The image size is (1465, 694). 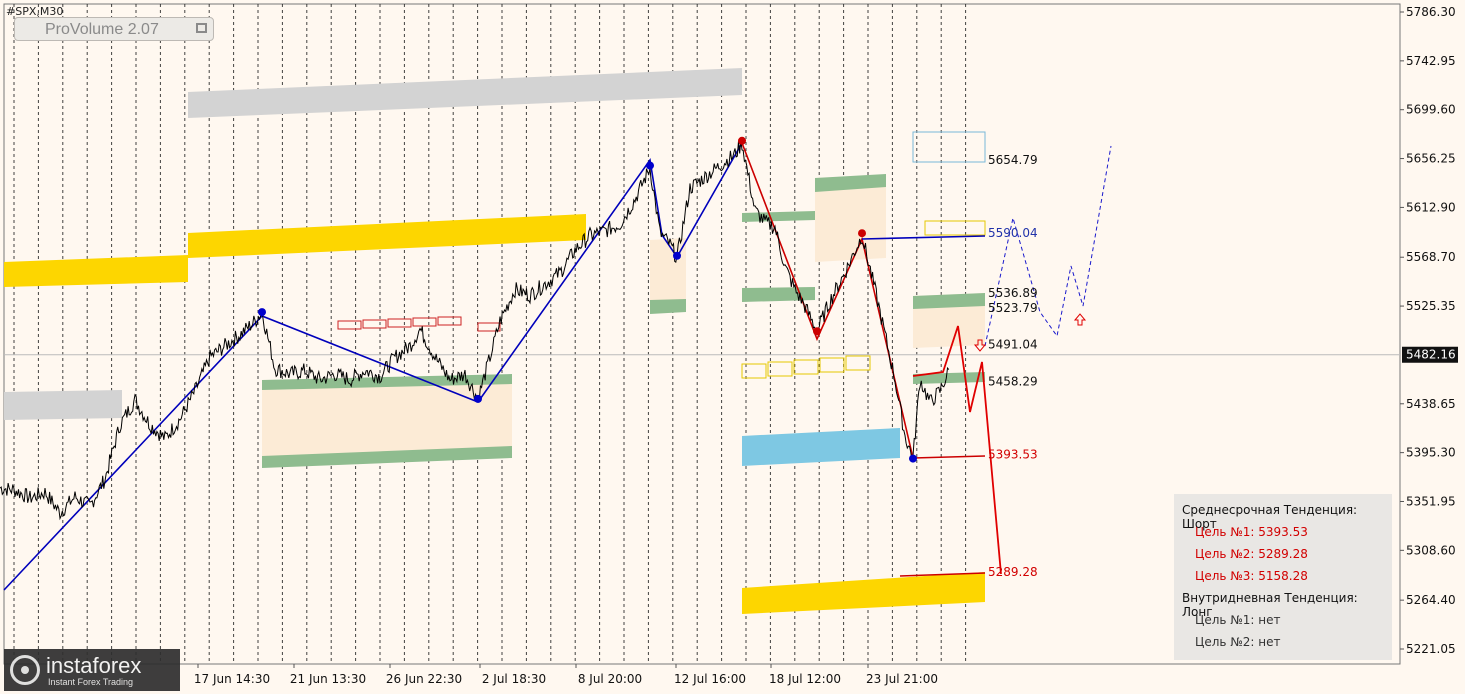 I want to click on level-label: 5491.04, so click(x=1013, y=345).